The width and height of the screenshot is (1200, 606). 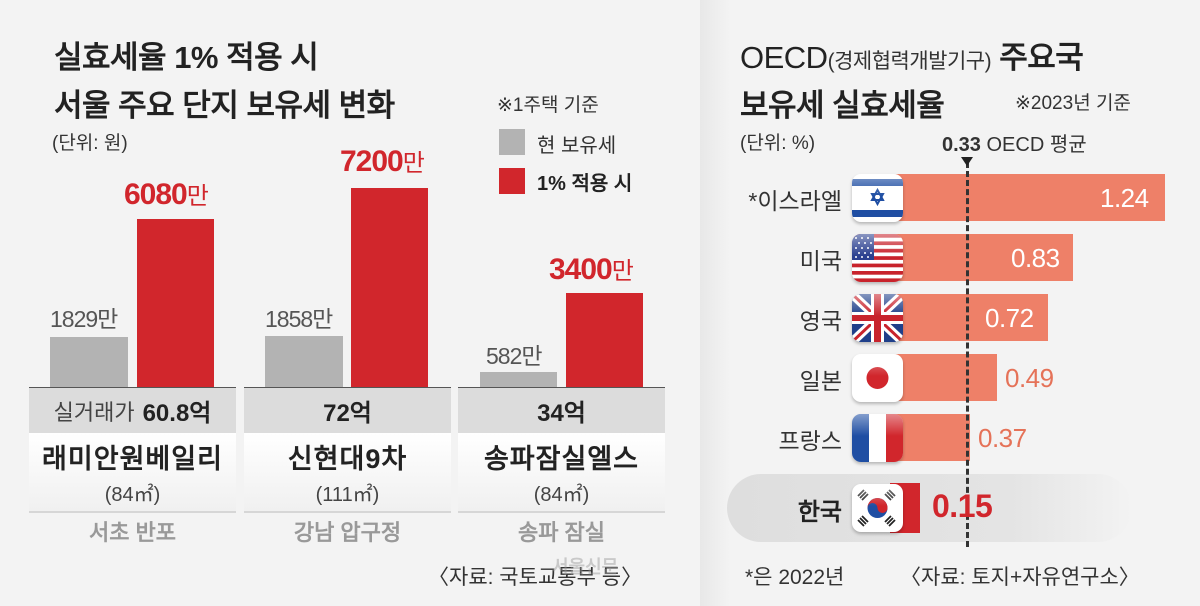 I want to click on price-value: 60.8억, so click(x=177, y=413).